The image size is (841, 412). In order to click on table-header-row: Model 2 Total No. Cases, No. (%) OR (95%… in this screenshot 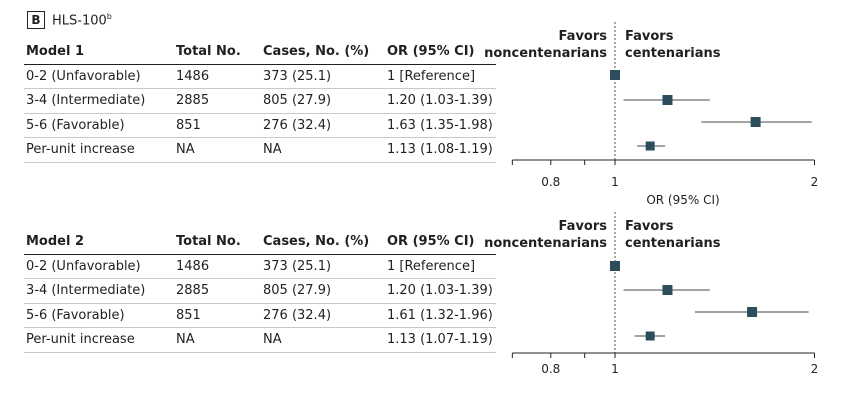, I will do `click(260, 242)`.